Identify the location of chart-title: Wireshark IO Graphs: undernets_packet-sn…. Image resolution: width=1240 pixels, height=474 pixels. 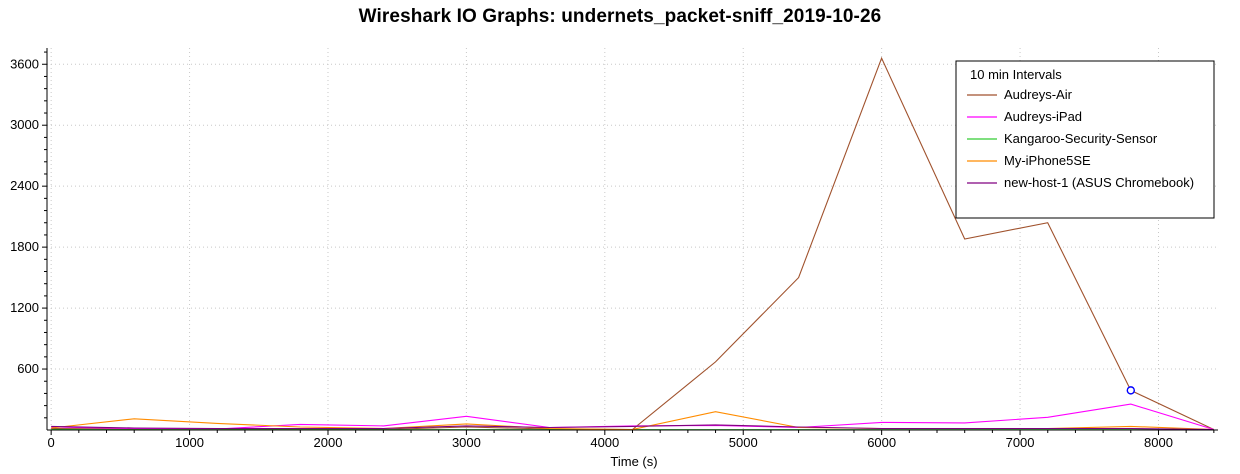
(620, 16).